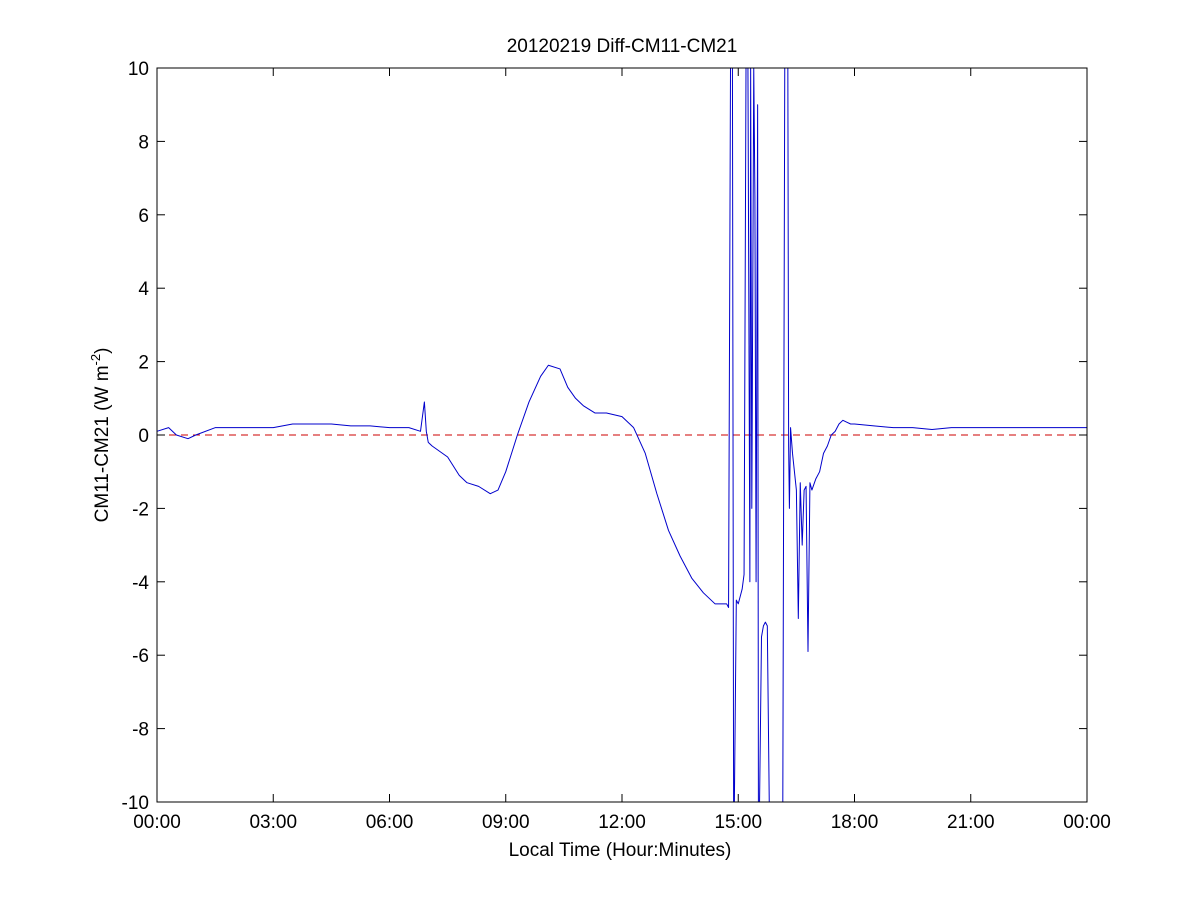 This screenshot has height=906, width=1201. I want to click on x-tick-label: 18:00, so click(855, 822).